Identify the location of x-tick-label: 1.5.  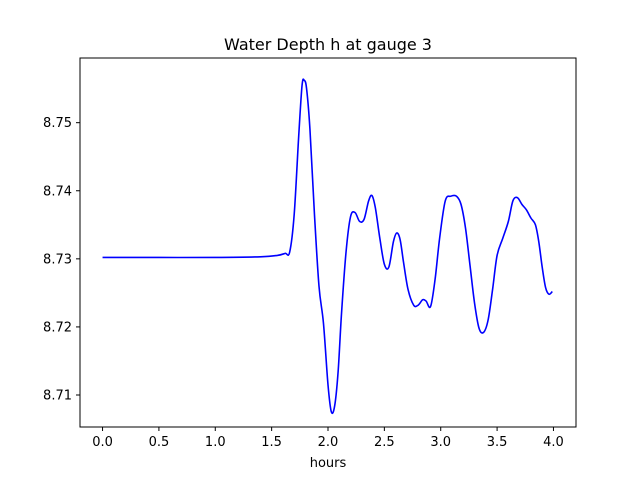
(271, 442).